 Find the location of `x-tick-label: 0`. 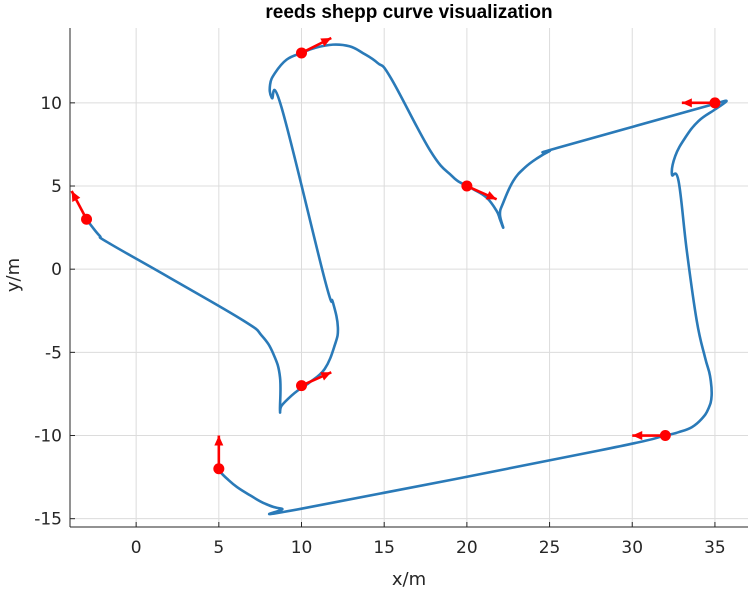

x-tick-label: 0 is located at coordinates (136, 548).